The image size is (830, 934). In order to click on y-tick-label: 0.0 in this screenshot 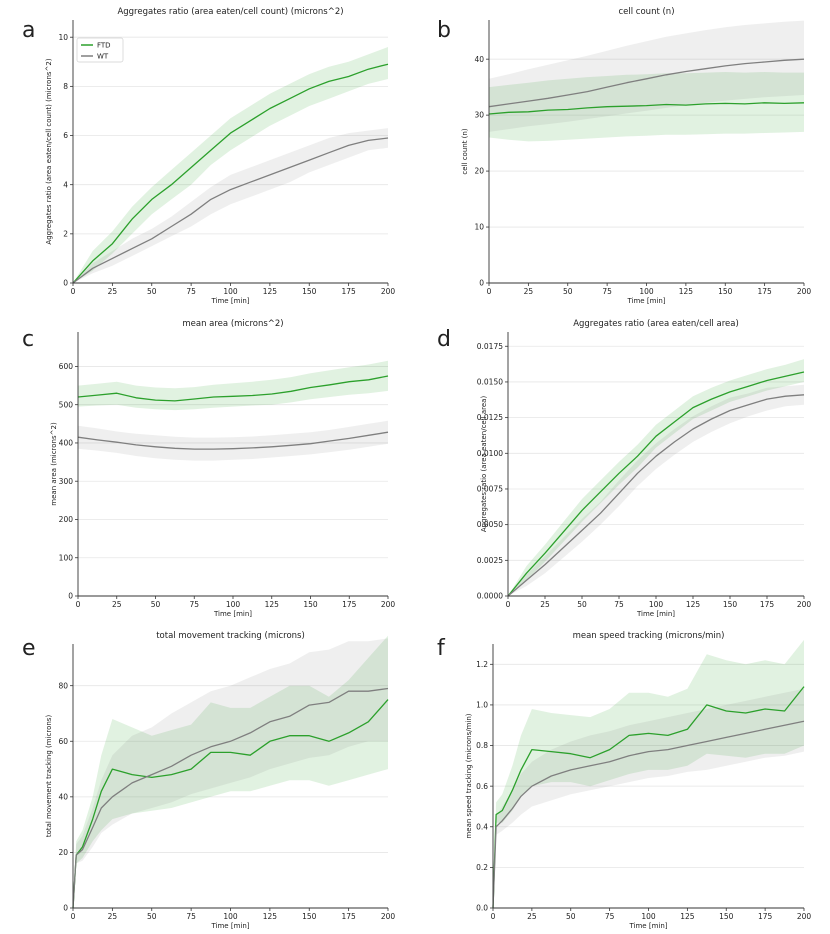, I will do `click(482, 908)`.